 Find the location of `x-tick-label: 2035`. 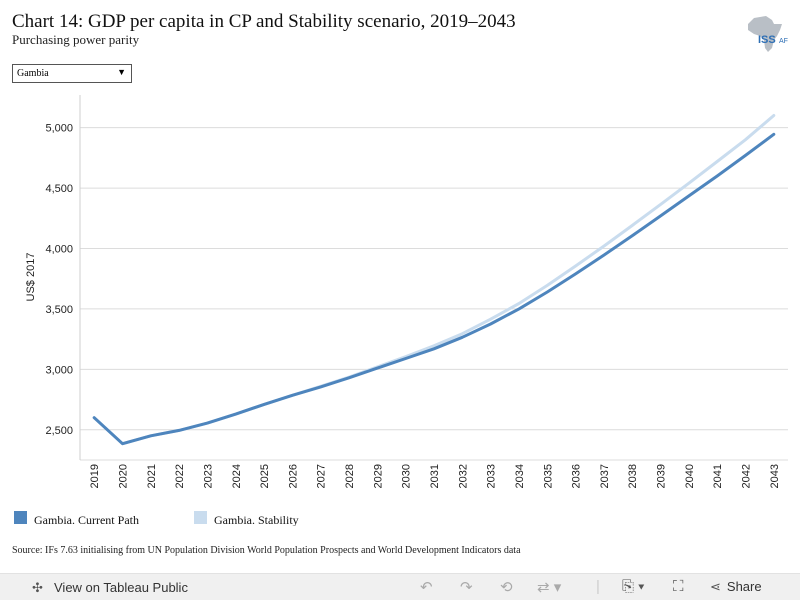

x-tick-label: 2035 is located at coordinates (548, 476).